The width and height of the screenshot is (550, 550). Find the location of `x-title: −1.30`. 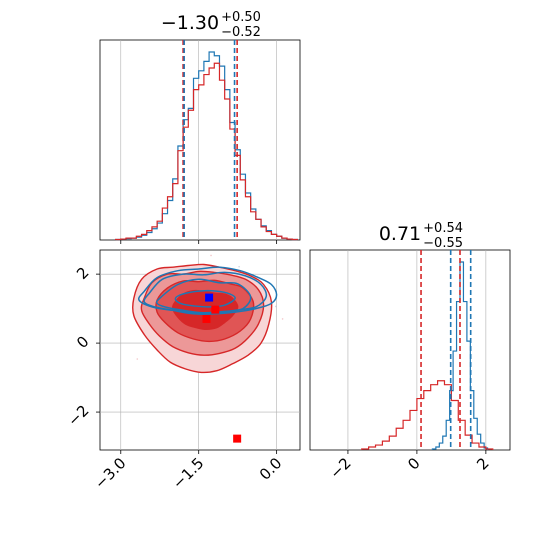

x-title: −1.30 is located at coordinates (190, 23).